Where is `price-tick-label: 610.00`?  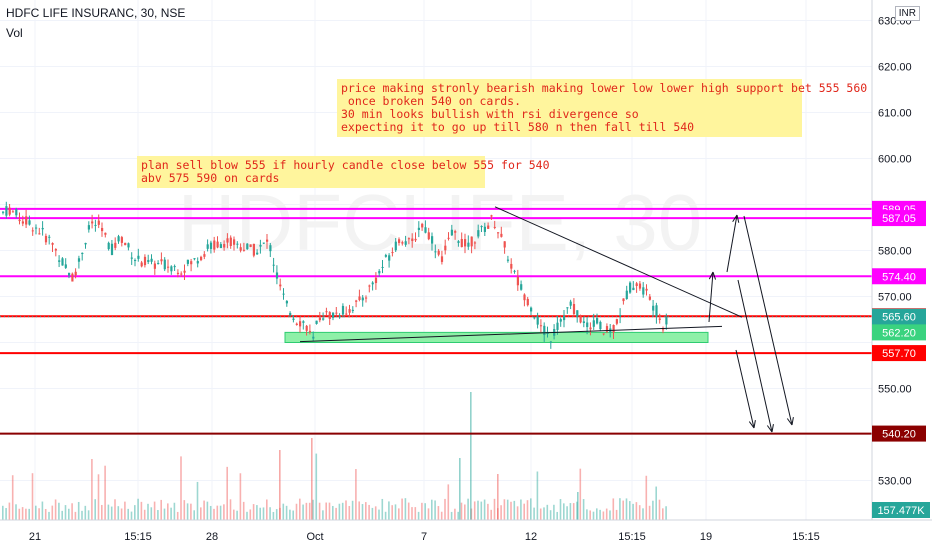 price-tick-label: 610.00 is located at coordinates (895, 114).